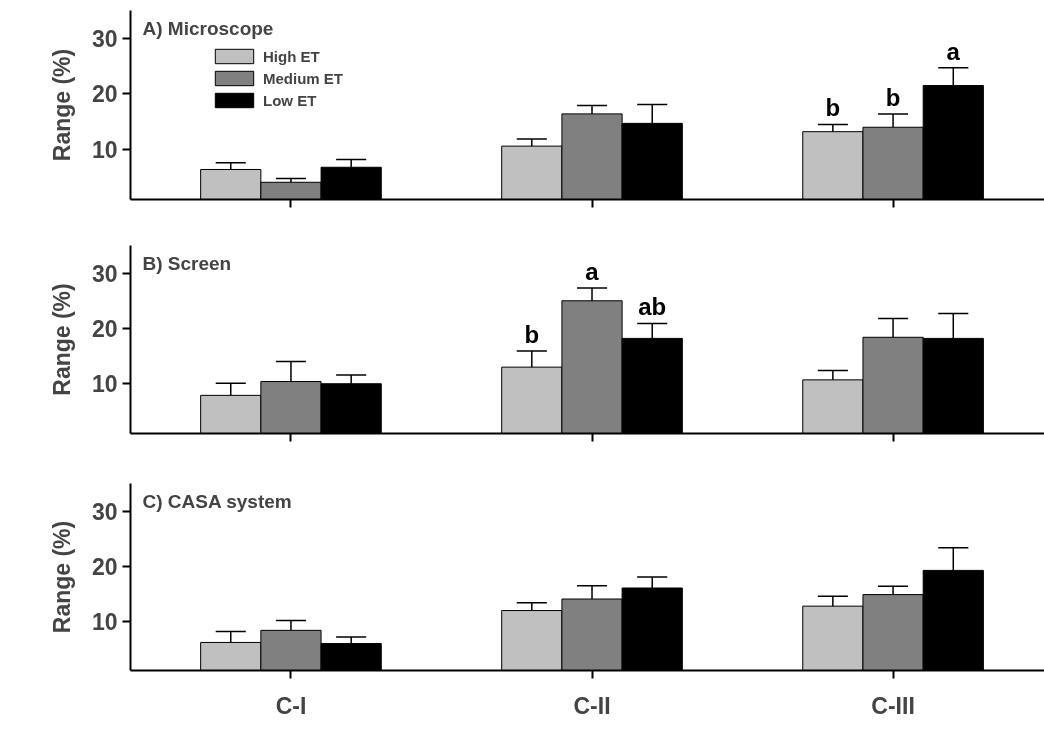  Describe the element at coordinates (291, 705) in the screenshot. I see `x-tick-label: C-I` at that location.